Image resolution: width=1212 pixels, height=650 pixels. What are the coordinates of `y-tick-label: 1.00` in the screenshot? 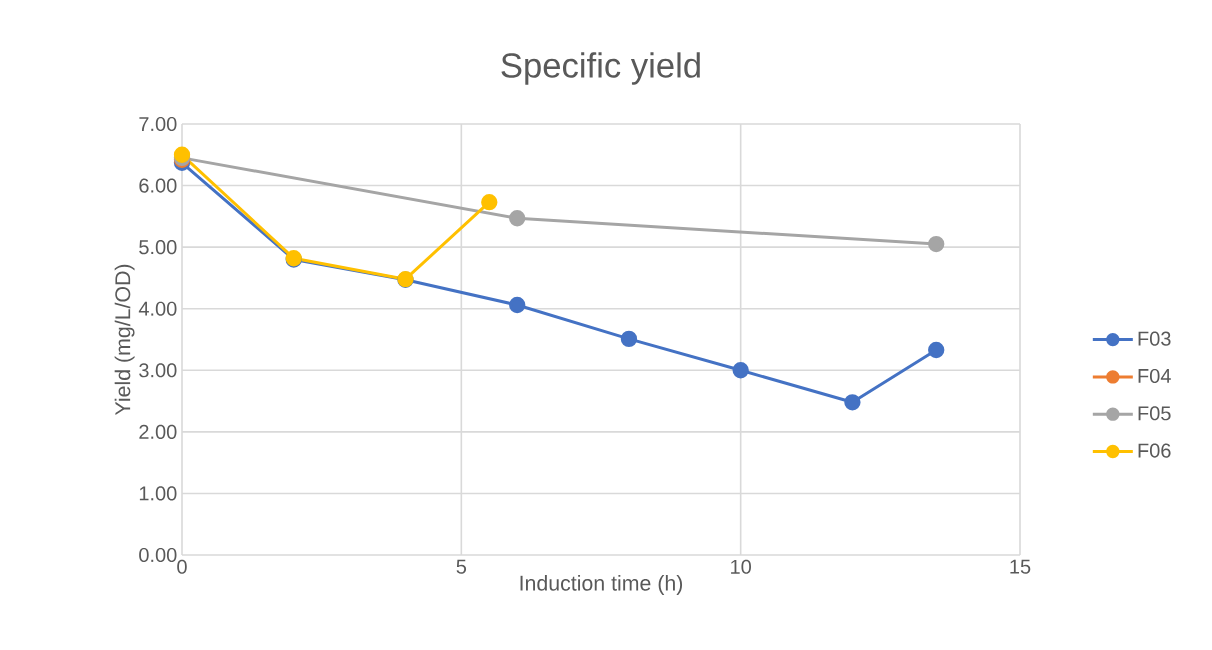 It's located at (158, 493).